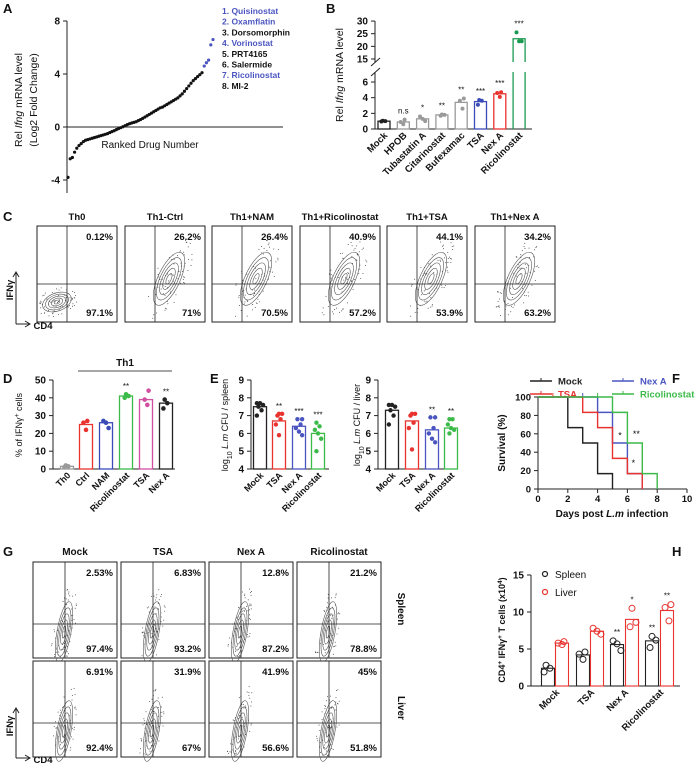 This screenshot has height=768, width=697. What do you see at coordinates (99, 237) in the screenshot?
I see `upper-right-percent: 0.12%` at bounding box center [99, 237].